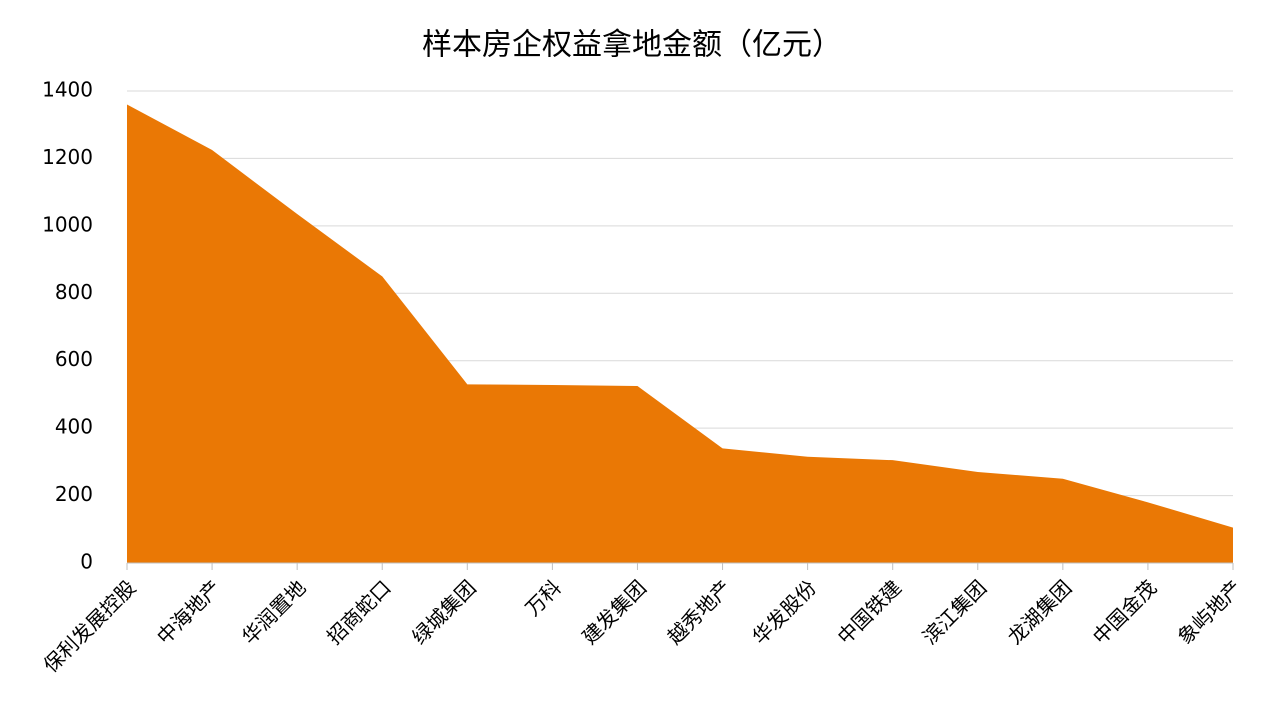 Image resolution: width=1280 pixels, height=720 pixels. I want to click on x-tick-label: 建发集团, so click(614, 612).